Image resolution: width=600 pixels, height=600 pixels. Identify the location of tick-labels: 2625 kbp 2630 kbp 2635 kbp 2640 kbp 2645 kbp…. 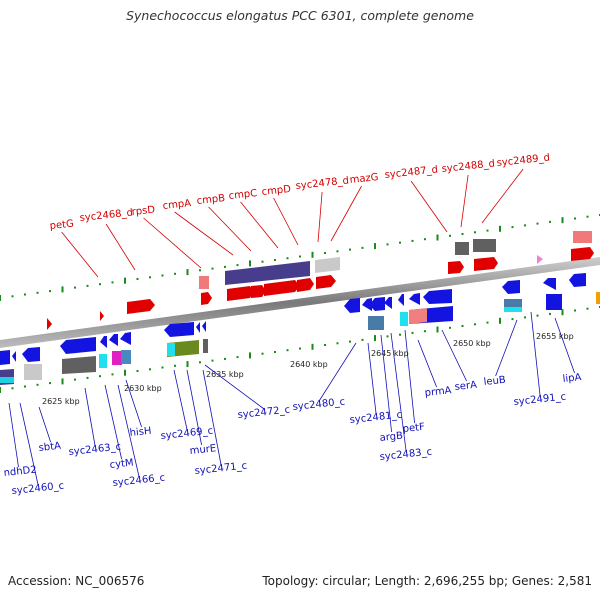
(308, 369).